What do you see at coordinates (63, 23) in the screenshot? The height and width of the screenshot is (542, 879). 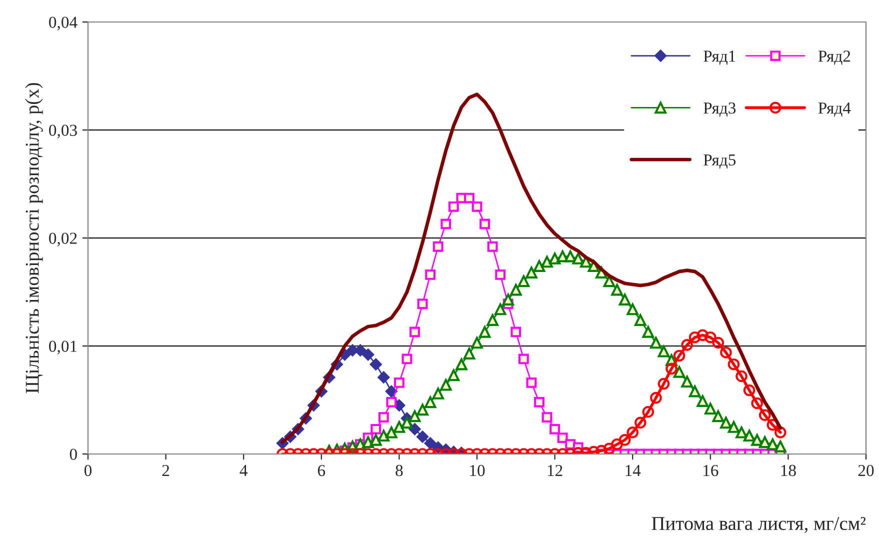 I see `y-tick-label: 0,04` at bounding box center [63, 23].